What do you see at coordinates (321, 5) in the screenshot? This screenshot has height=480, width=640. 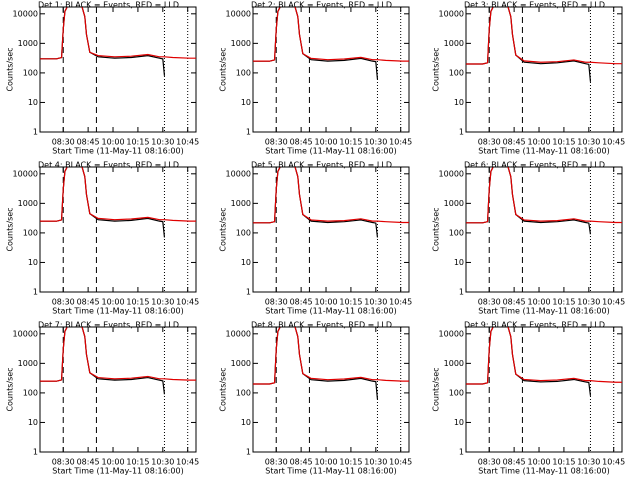 I see `chart-title: Det 2: BLACK = Events, RED = LLD` at bounding box center [321, 5].